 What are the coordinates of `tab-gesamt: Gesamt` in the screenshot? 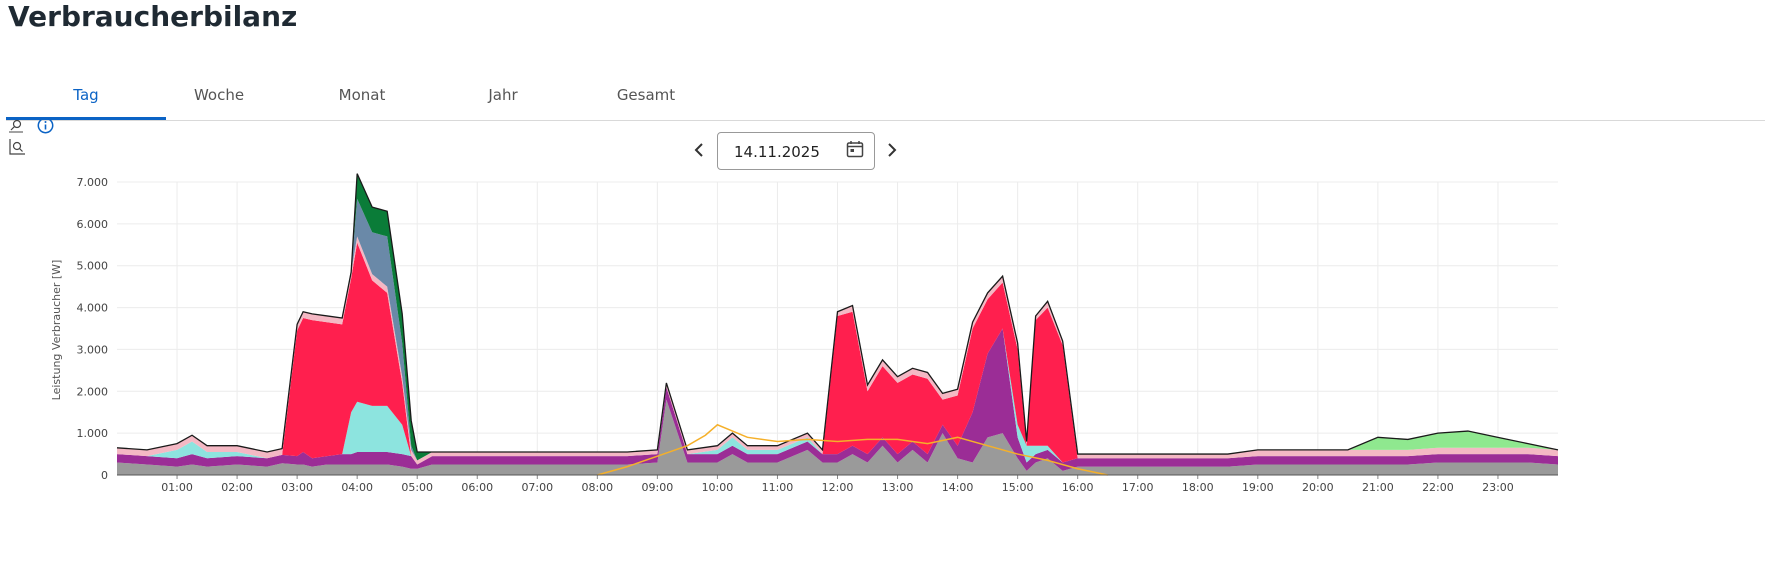 It's located at (646, 95).